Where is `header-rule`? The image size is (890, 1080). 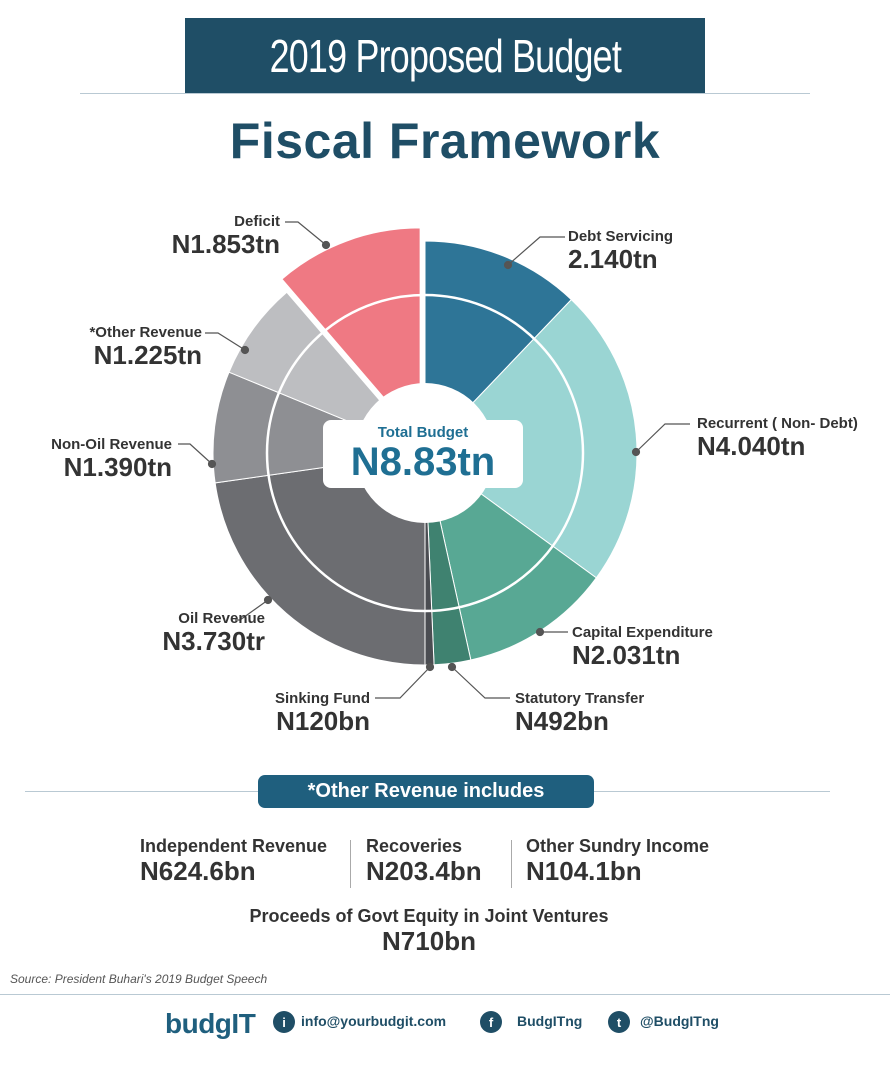
header-rule is located at coordinates (445, 93).